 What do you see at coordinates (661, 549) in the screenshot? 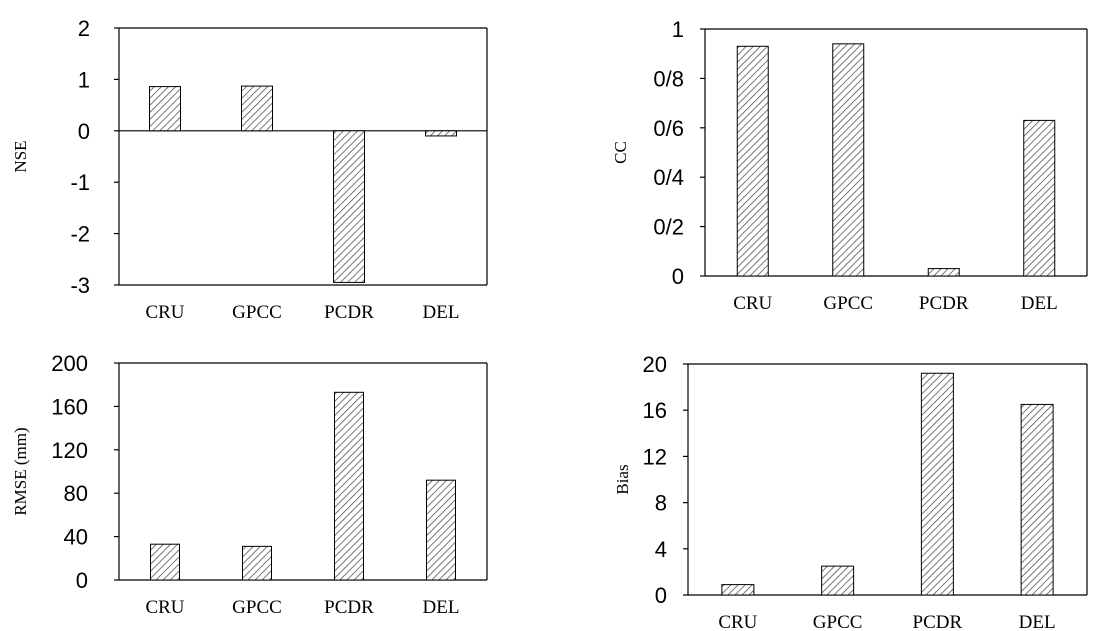
I see `y-tick-label: 4` at bounding box center [661, 549].